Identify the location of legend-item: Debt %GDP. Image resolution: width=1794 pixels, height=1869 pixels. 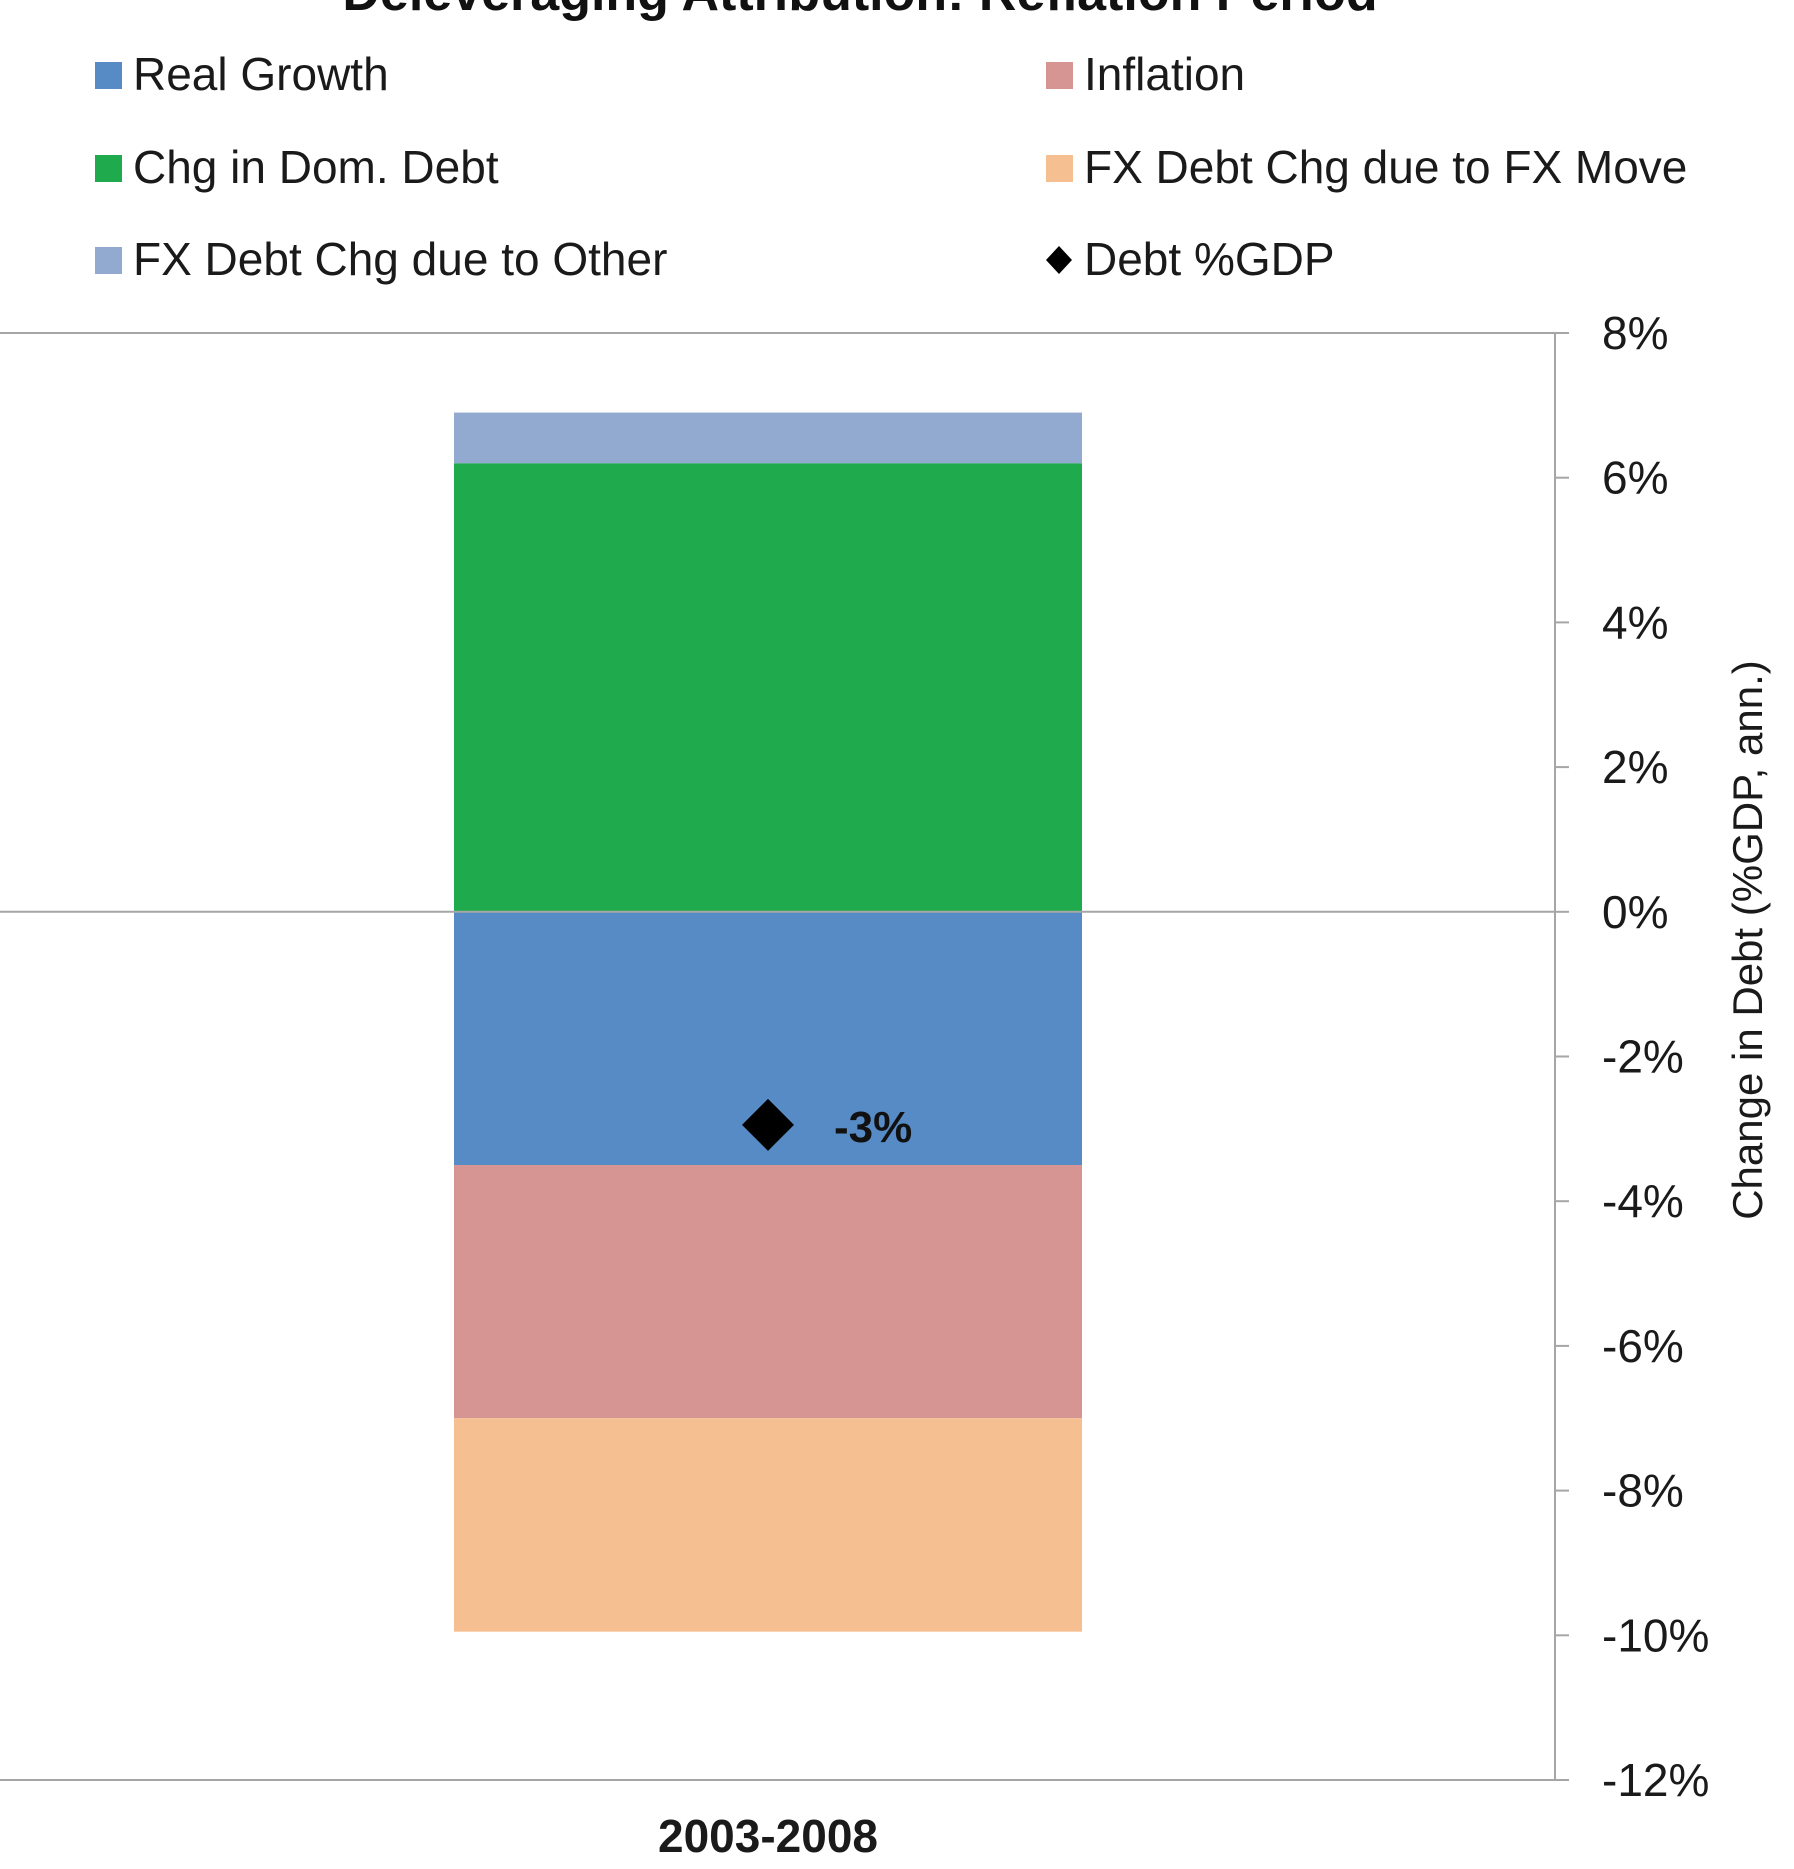
(1190, 259).